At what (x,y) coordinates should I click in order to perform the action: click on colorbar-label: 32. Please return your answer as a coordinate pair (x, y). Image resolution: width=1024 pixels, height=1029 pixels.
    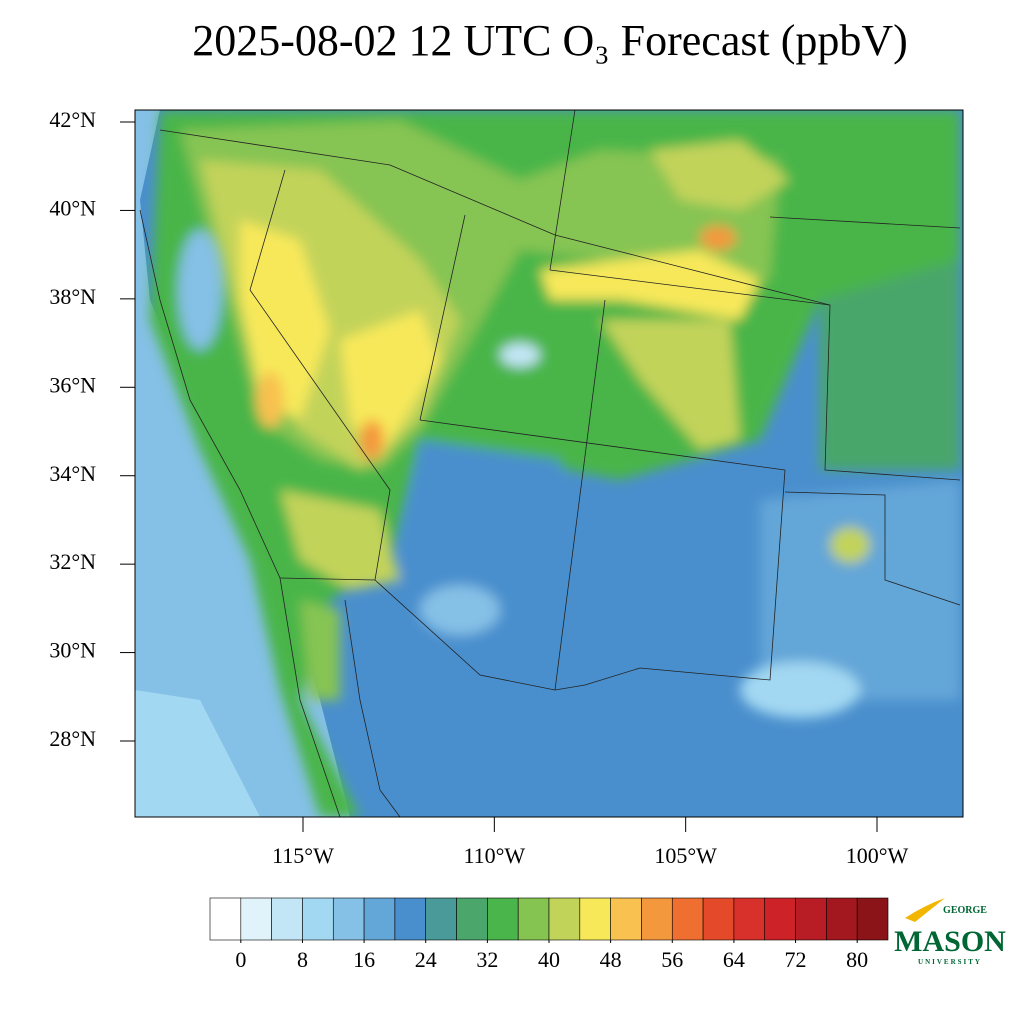
    Looking at the image, I should click on (487, 959).